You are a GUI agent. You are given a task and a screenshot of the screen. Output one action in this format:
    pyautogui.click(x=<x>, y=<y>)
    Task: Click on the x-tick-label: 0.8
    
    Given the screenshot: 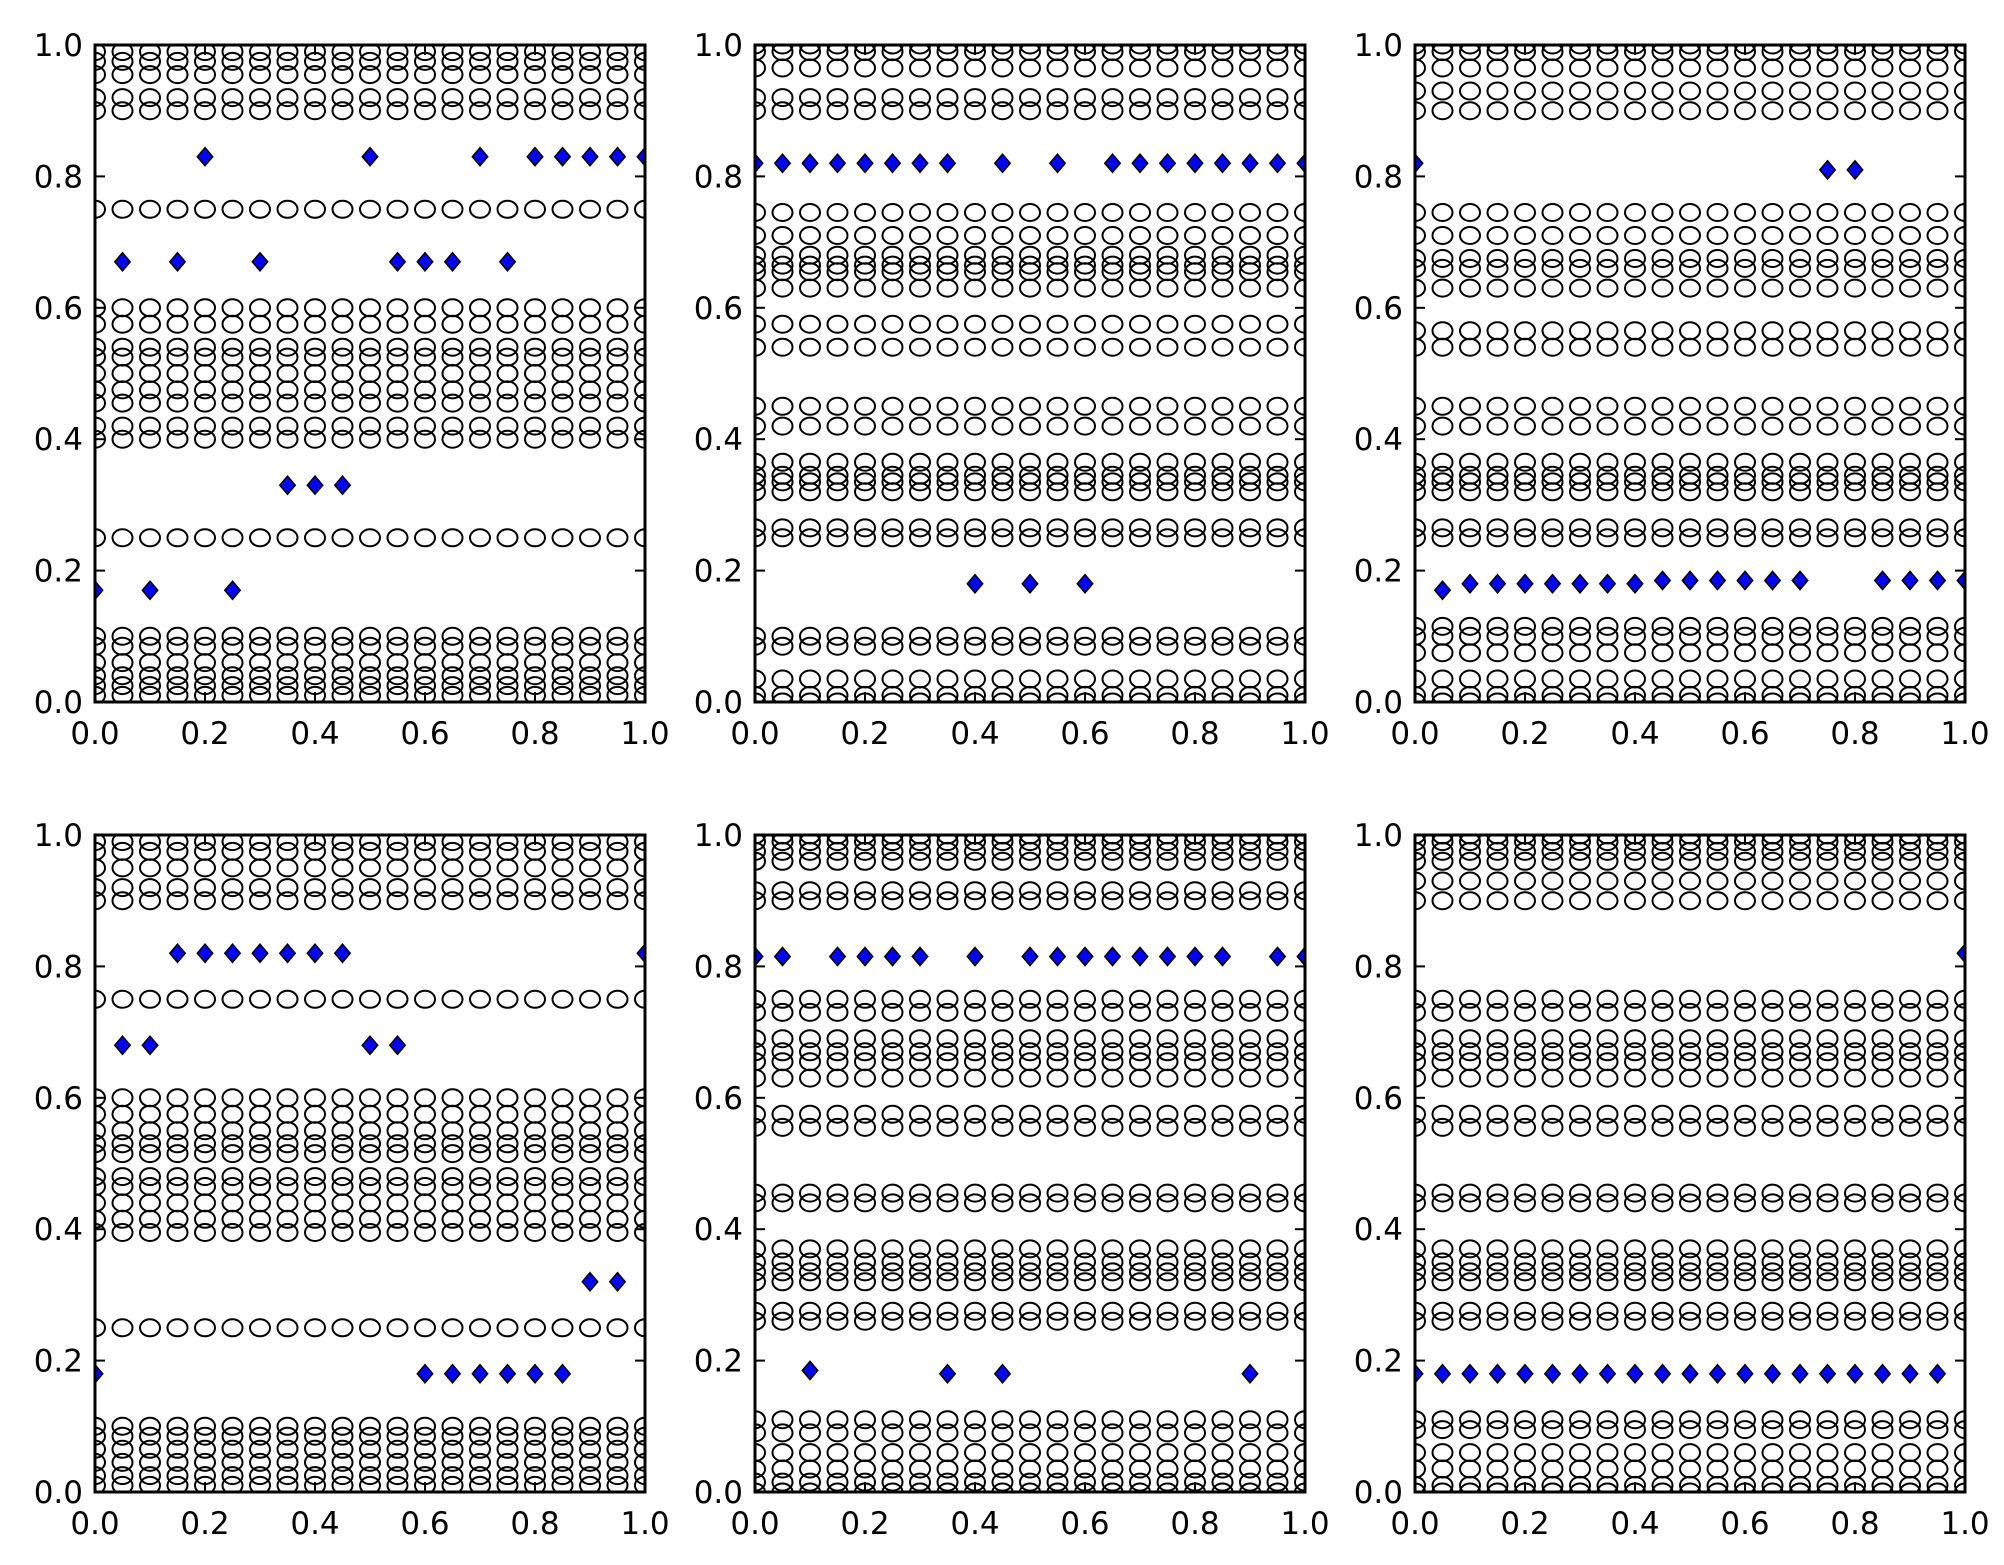 What is the action you would take?
    pyautogui.click(x=534, y=734)
    